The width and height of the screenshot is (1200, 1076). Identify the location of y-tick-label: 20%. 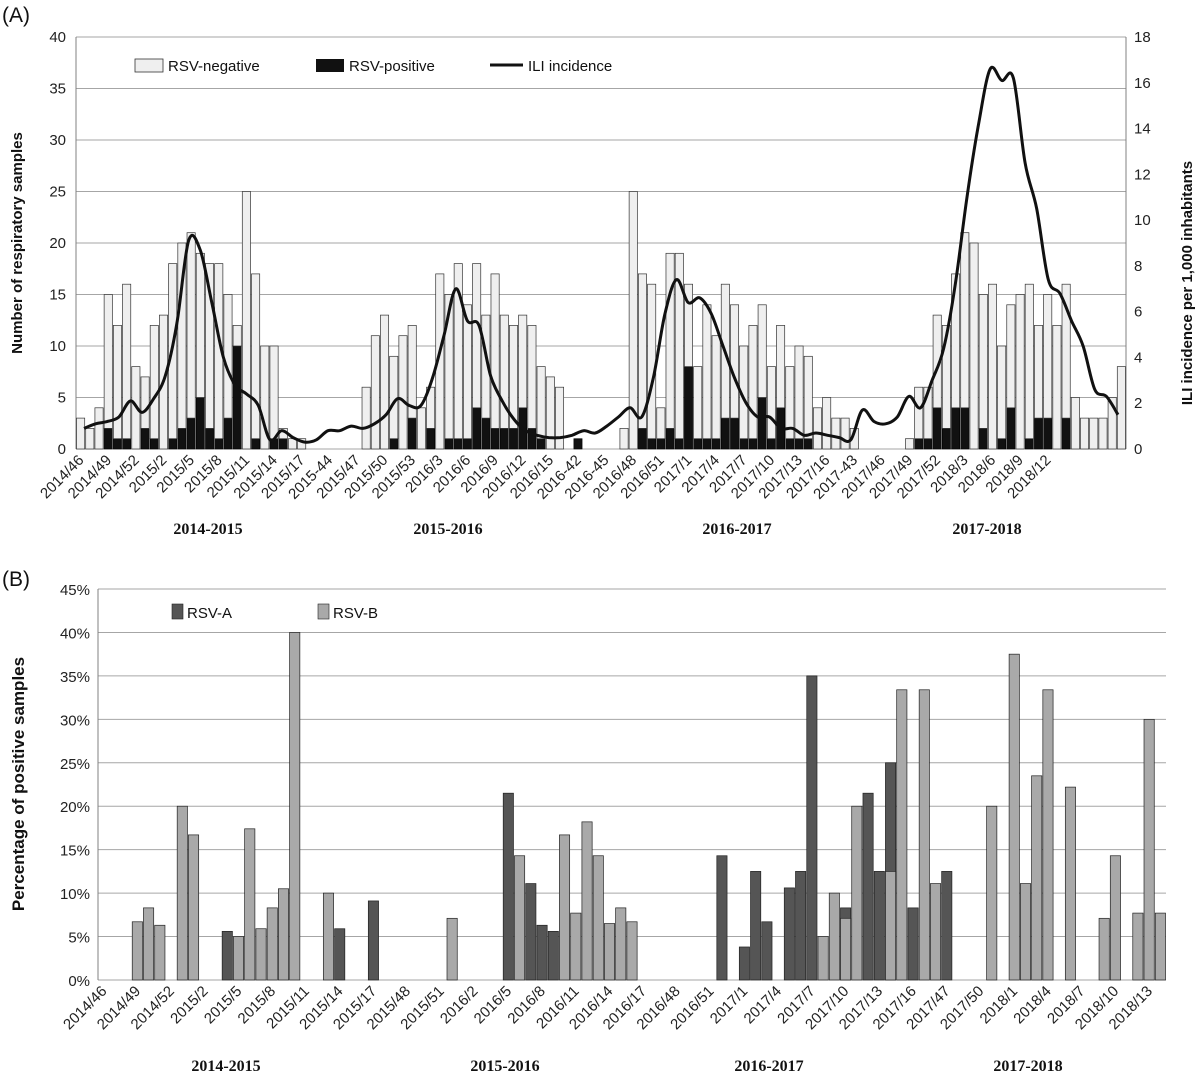
(75, 807).